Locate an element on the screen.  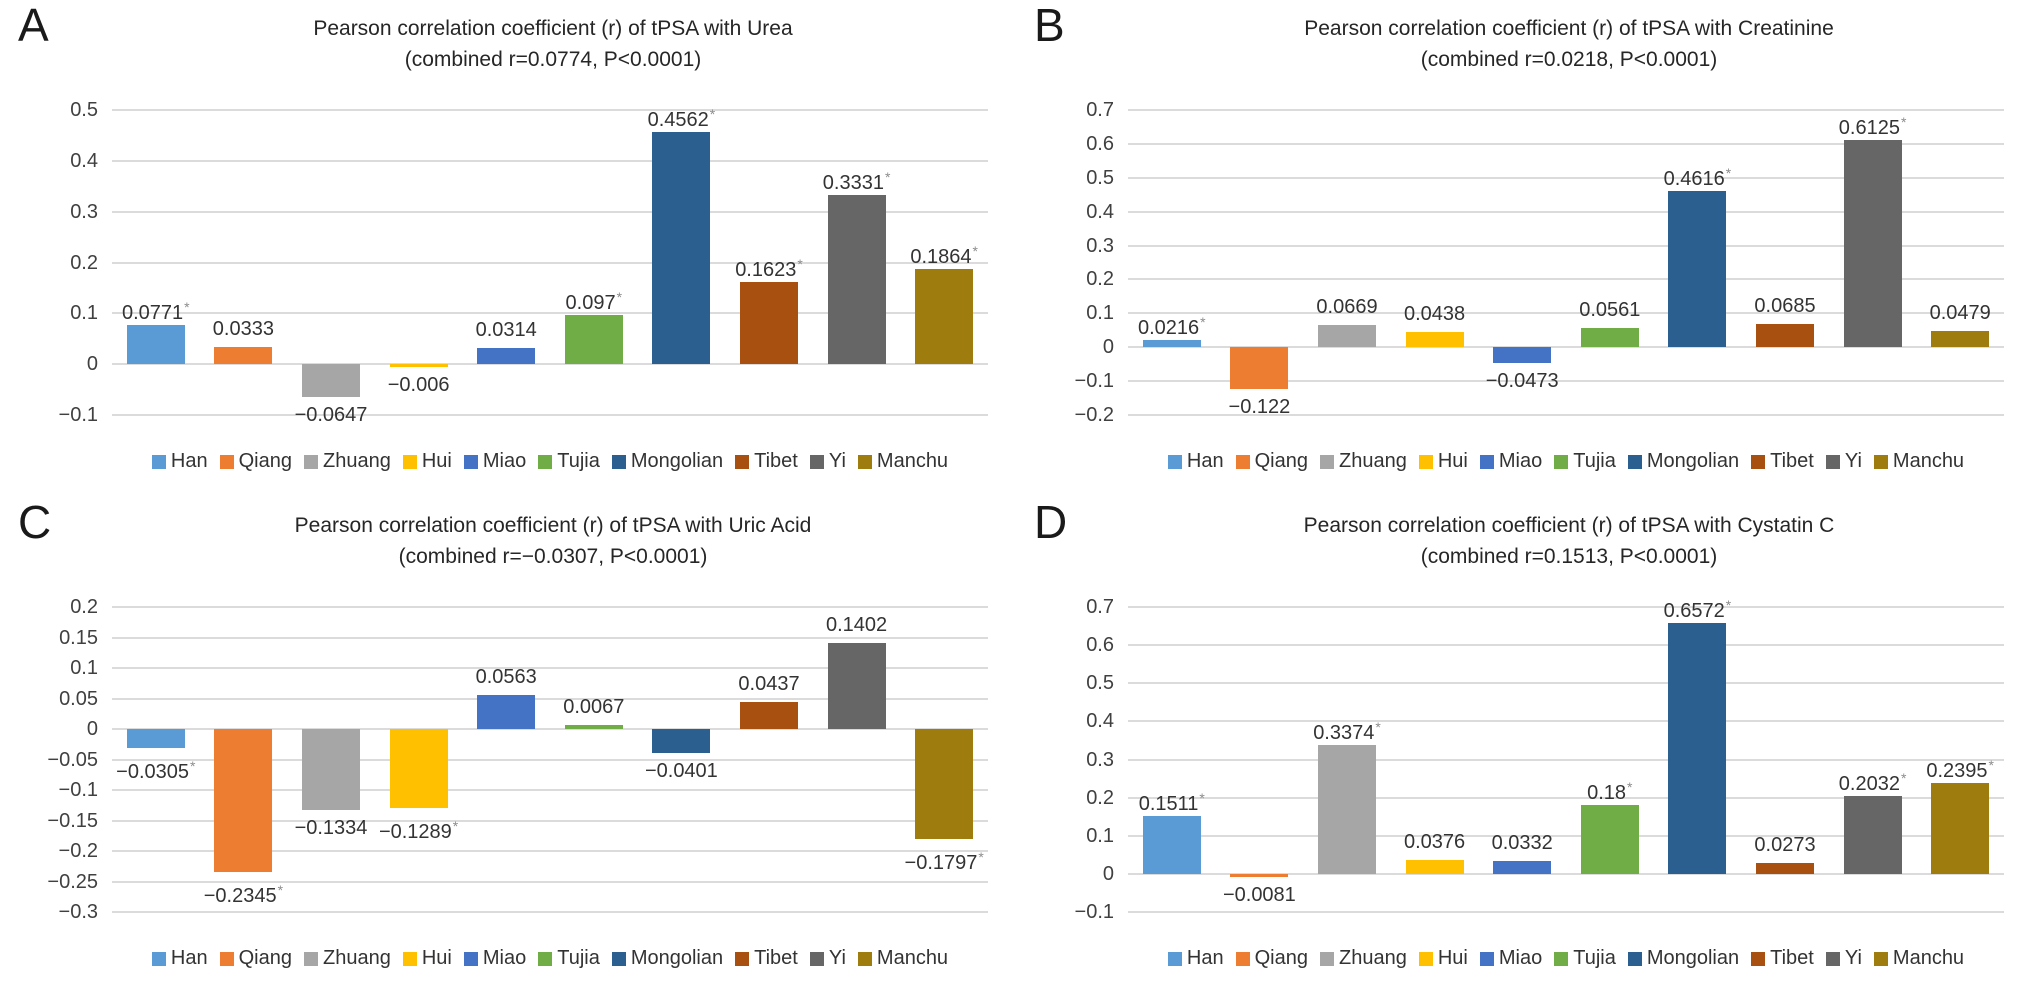
bar-value-text: 0.0561 is located at coordinates (1610, 310).